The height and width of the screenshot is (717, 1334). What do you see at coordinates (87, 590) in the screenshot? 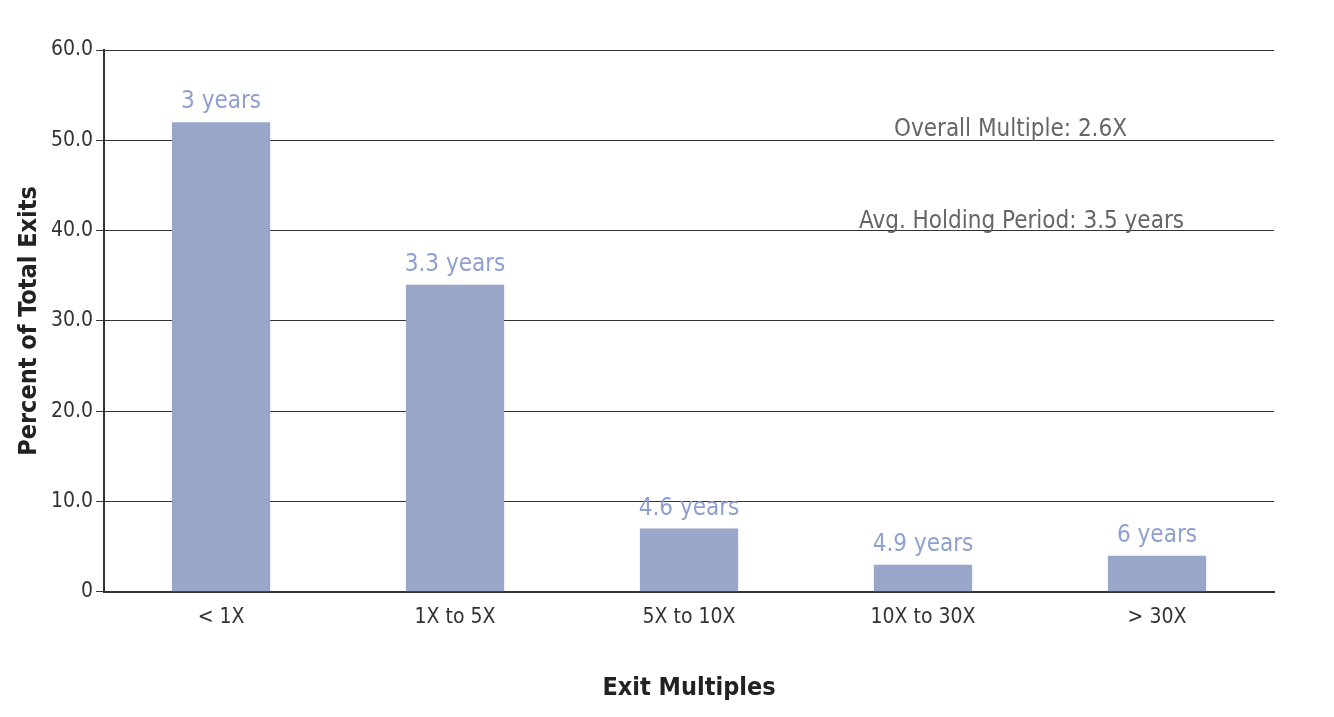
I see `y-tick-label: 0` at bounding box center [87, 590].